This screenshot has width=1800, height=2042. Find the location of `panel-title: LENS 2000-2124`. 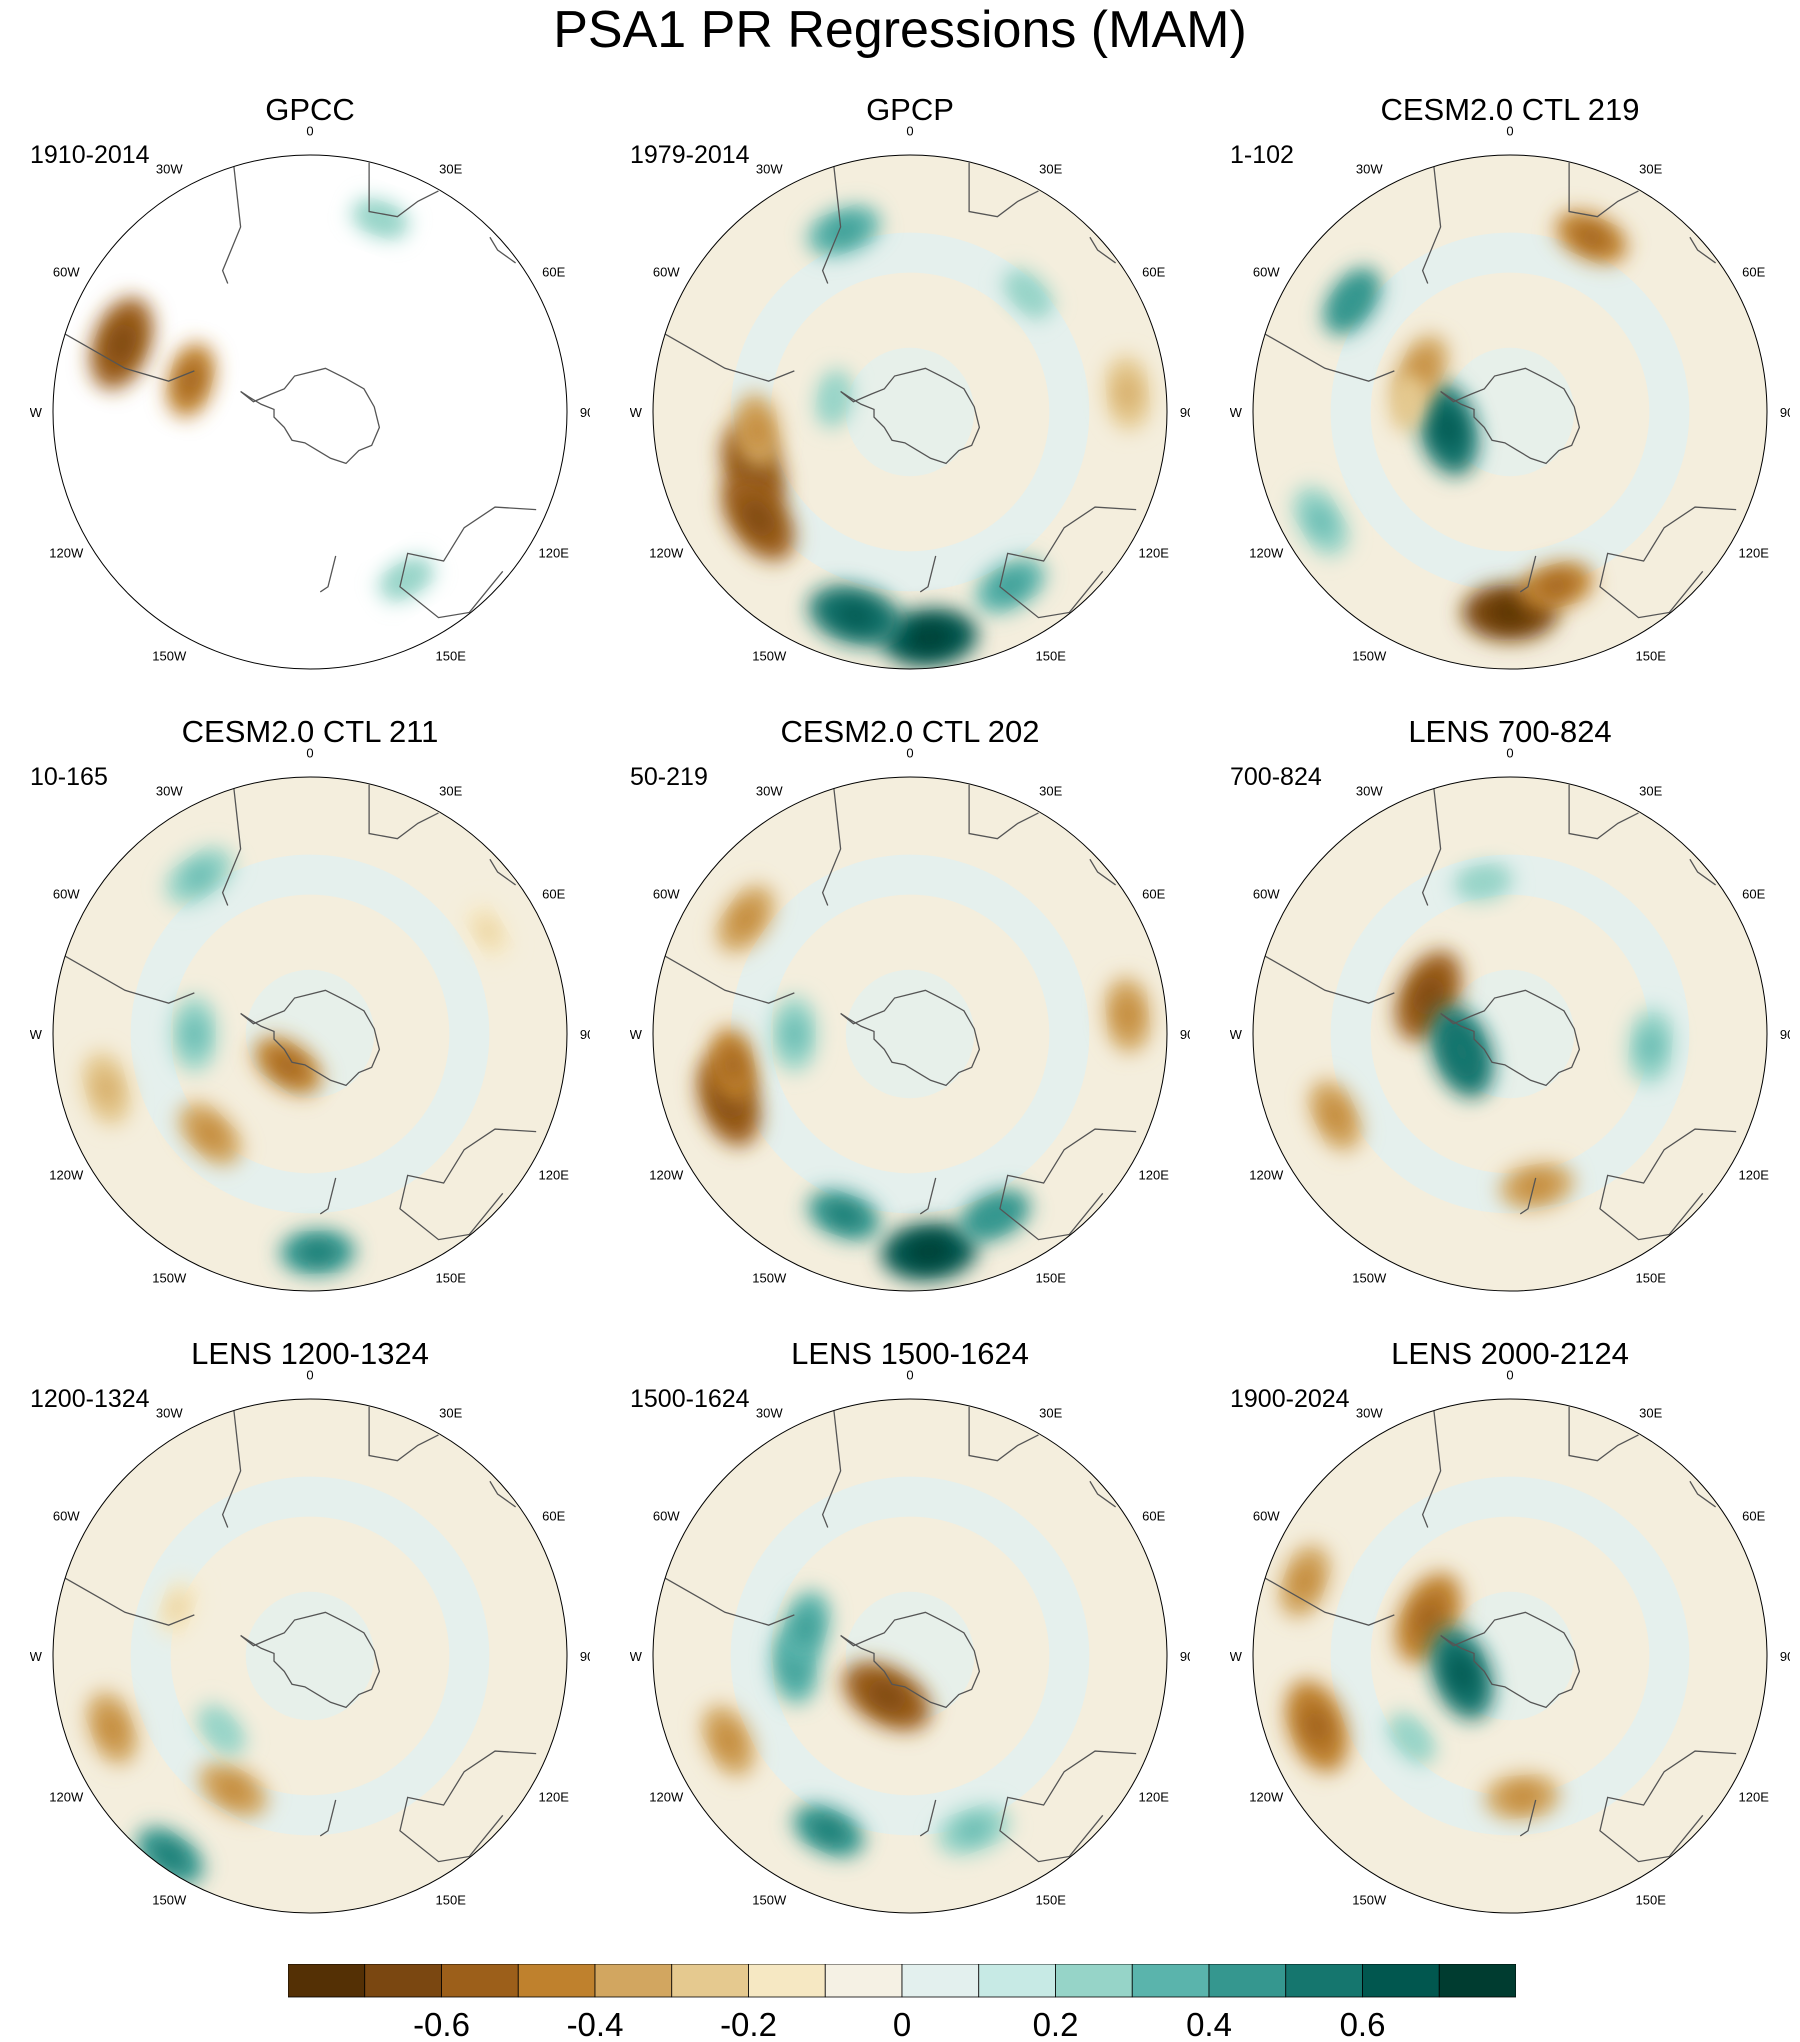

panel-title: LENS 2000-2124 is located at coordinates (1510, 1353).